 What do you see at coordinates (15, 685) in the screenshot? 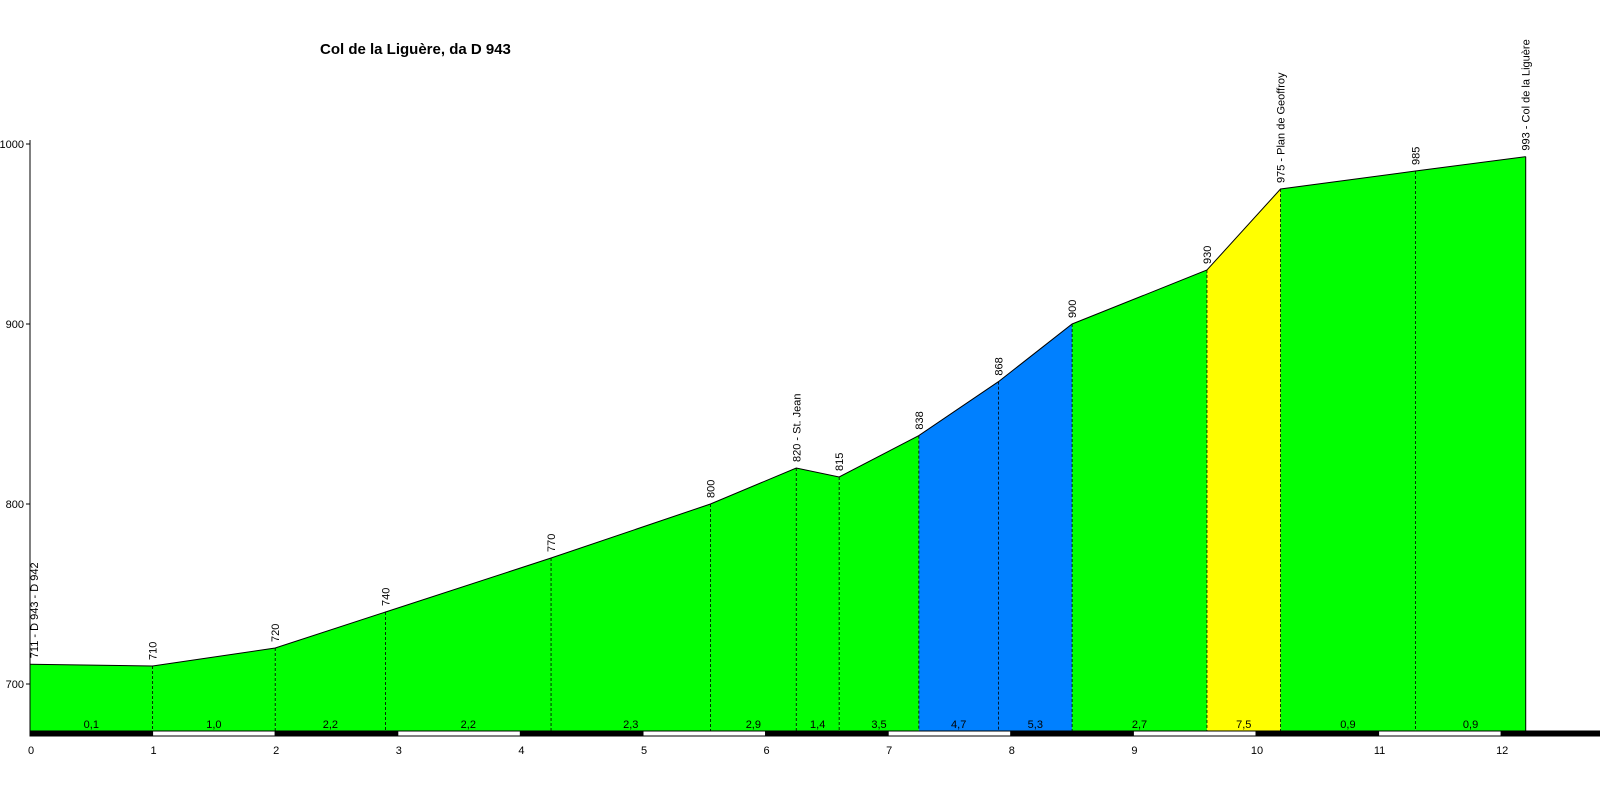
I see `y-tick-label: 700` at bounding box center [15, 685].